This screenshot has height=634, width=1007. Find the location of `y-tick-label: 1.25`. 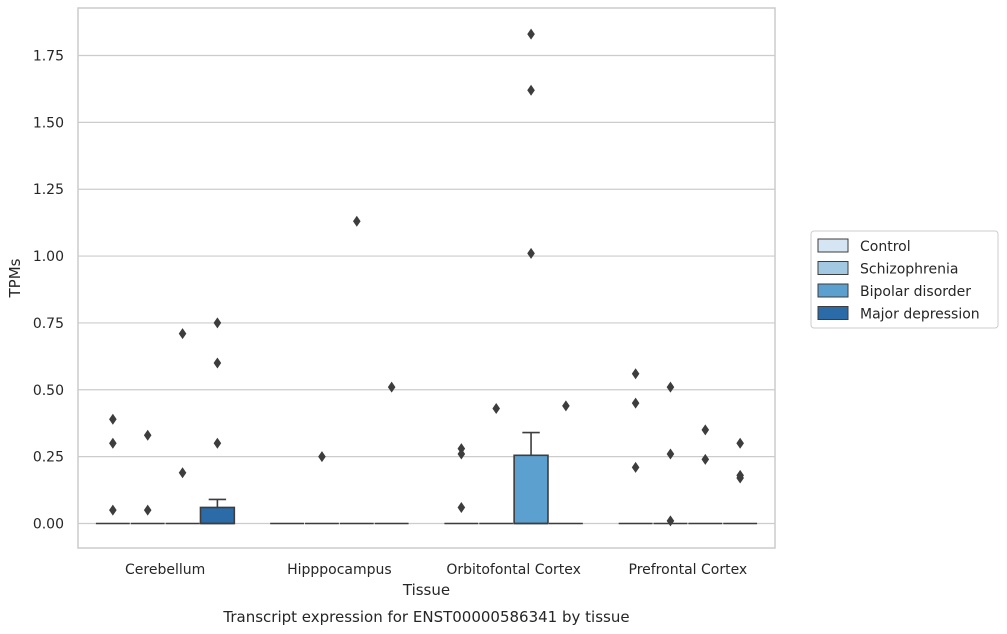

y-tick-label: 1.25 is located at coordinates (48, 190).